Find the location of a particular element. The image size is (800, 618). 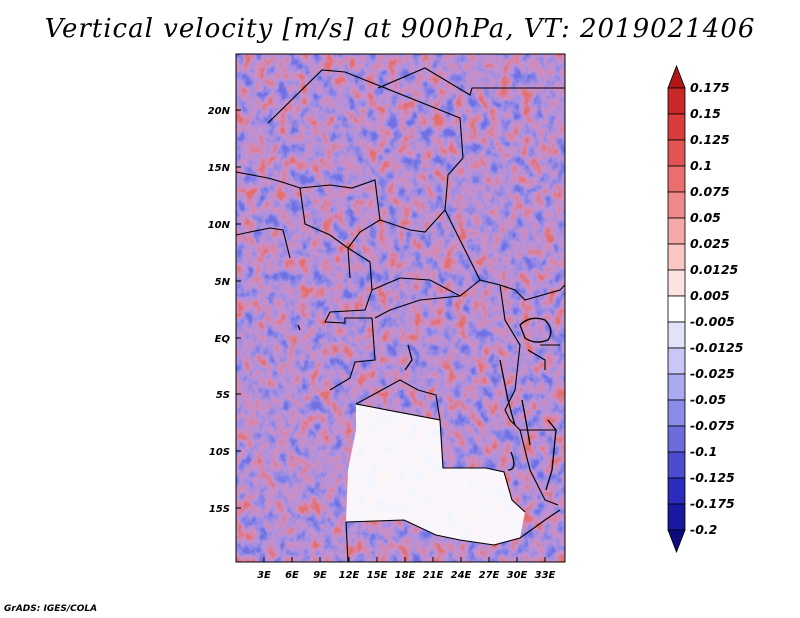

lon-label-9e: 9E is located at coordinates (320, 575).